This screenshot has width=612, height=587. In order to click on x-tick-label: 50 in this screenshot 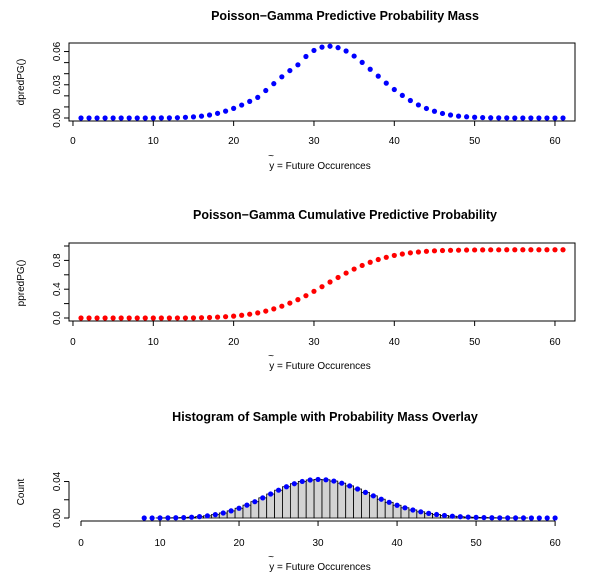, I will do `click(477, 543)`.